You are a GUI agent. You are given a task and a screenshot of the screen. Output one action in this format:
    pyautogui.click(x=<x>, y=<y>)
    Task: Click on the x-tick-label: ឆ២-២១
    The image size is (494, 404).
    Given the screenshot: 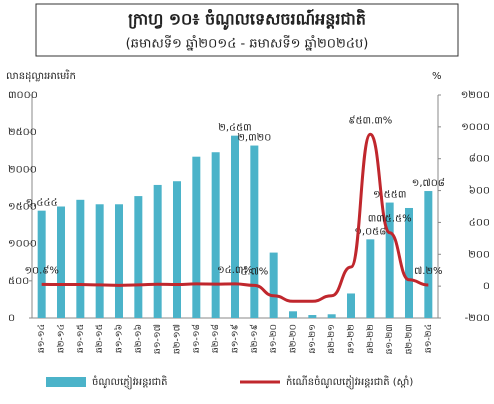 What is the action you would take?
    pyautogui.click(x=332, y=338)
    